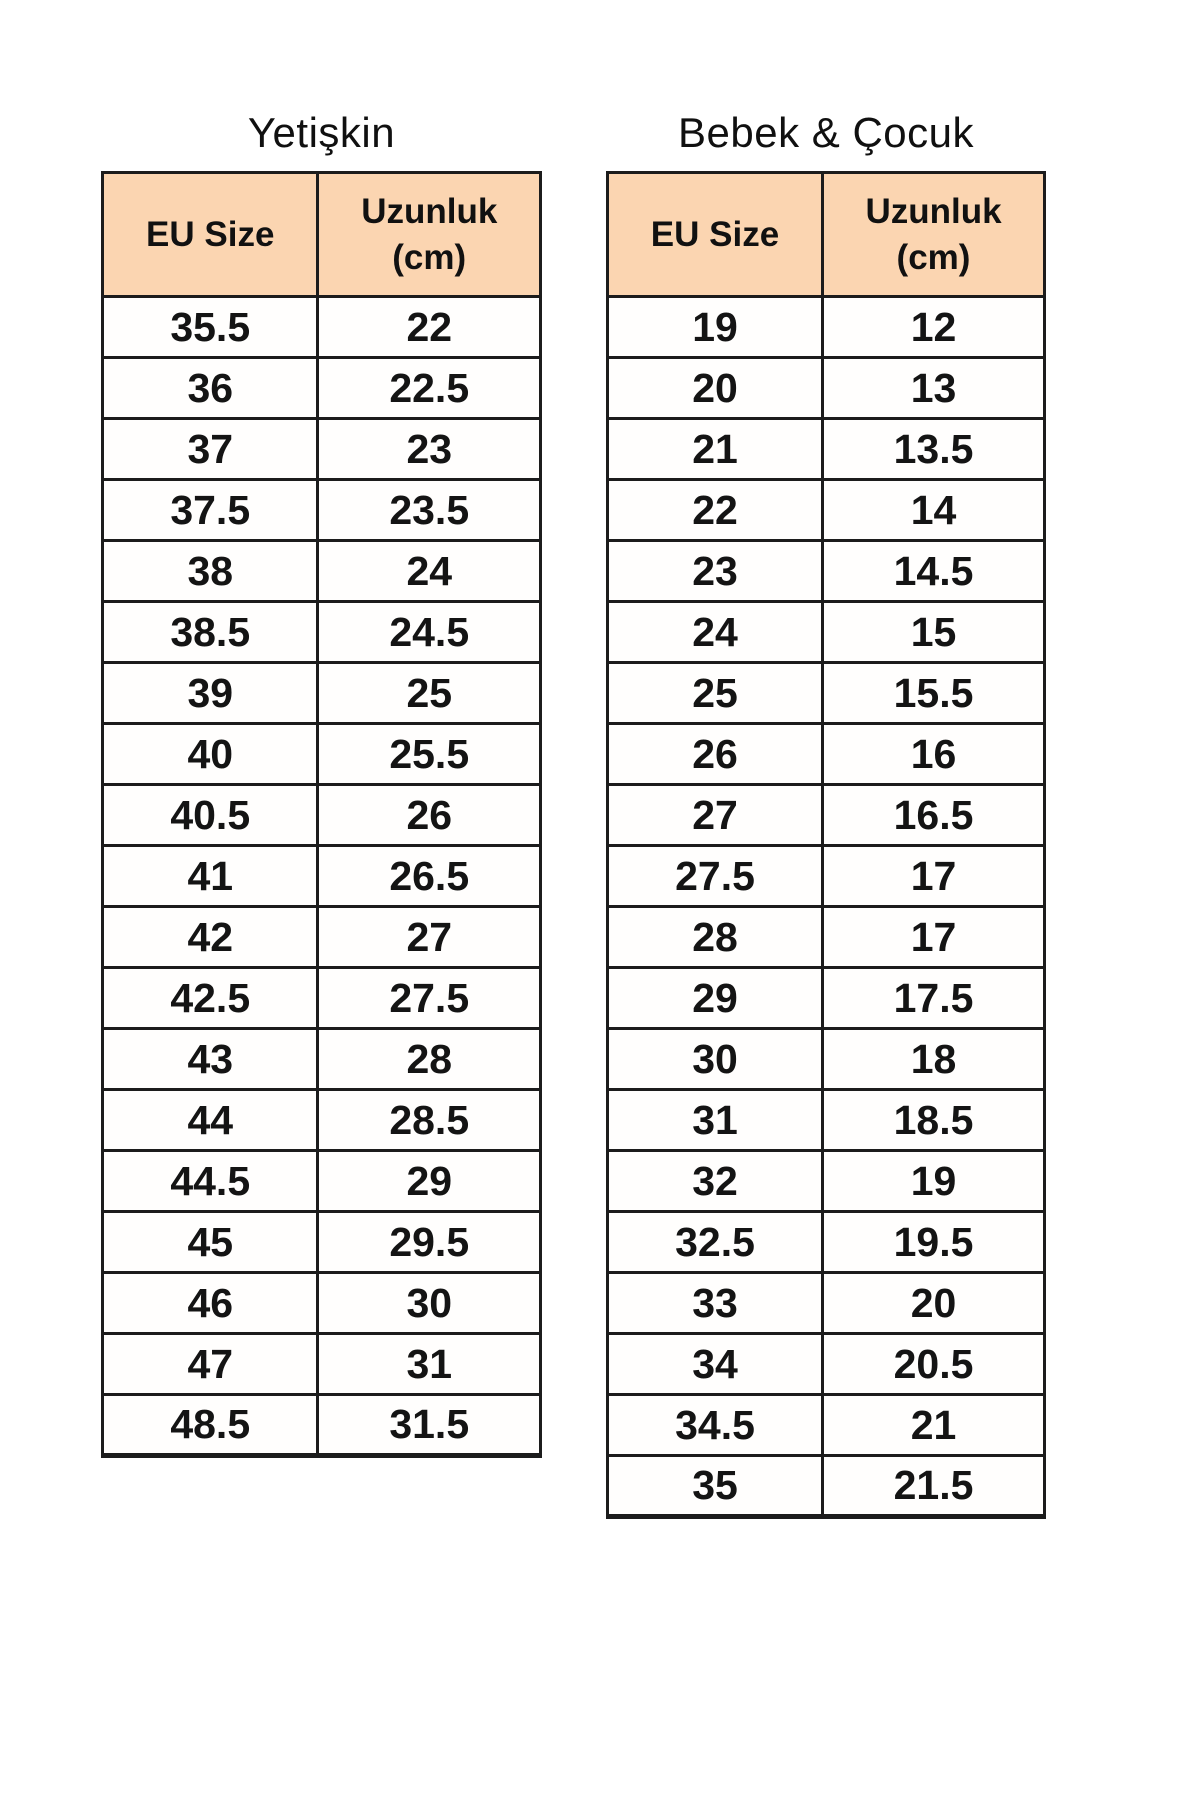 The image size is (1200, 1800). I want to click on table-row: 47 31, so click(321, 1364).